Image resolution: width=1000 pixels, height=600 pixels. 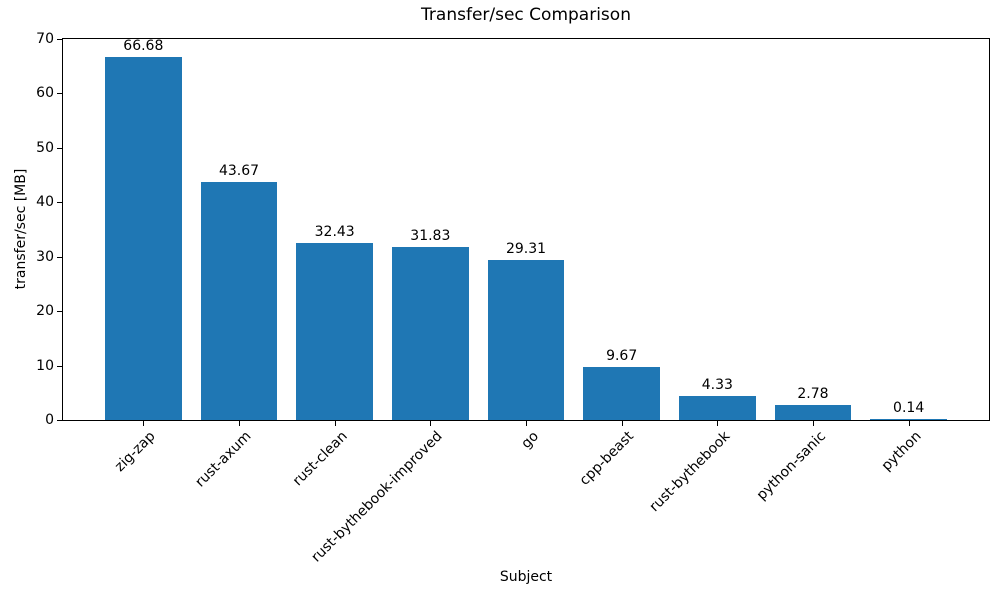 I want to click on x-tick-label: rust-axum, so click(x=223, y=459).